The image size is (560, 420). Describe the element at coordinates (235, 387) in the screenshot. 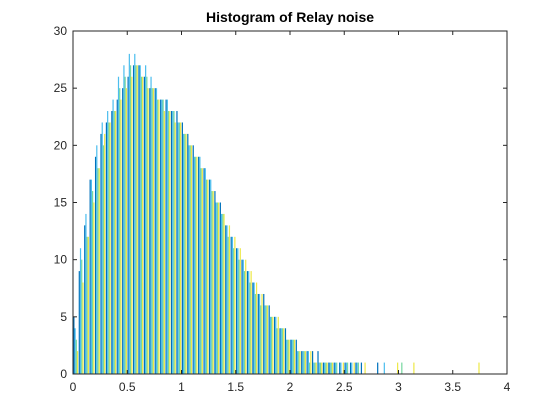

I see `x-tick-label: 1.5` at that location.